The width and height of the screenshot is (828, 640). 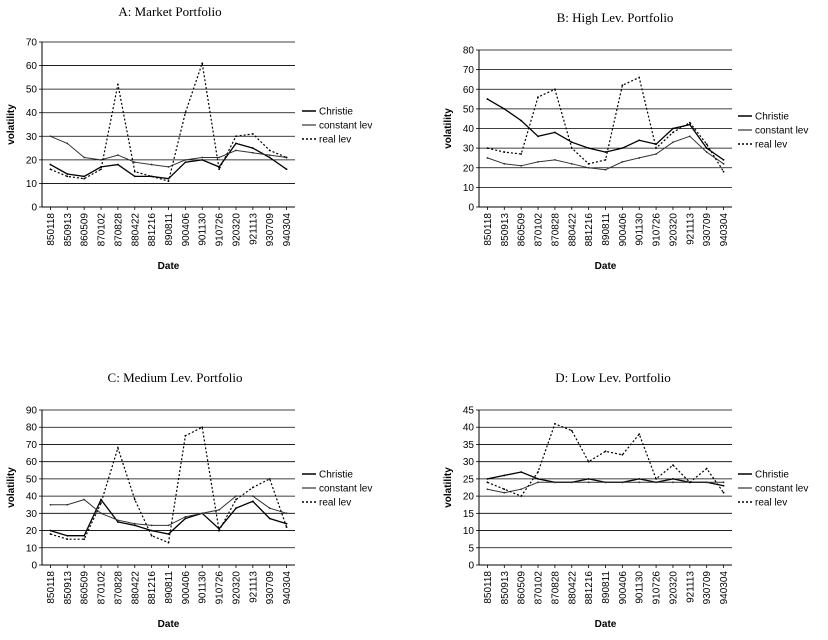 I want to click on legend-label: real lev, so click(x=335, y=503).